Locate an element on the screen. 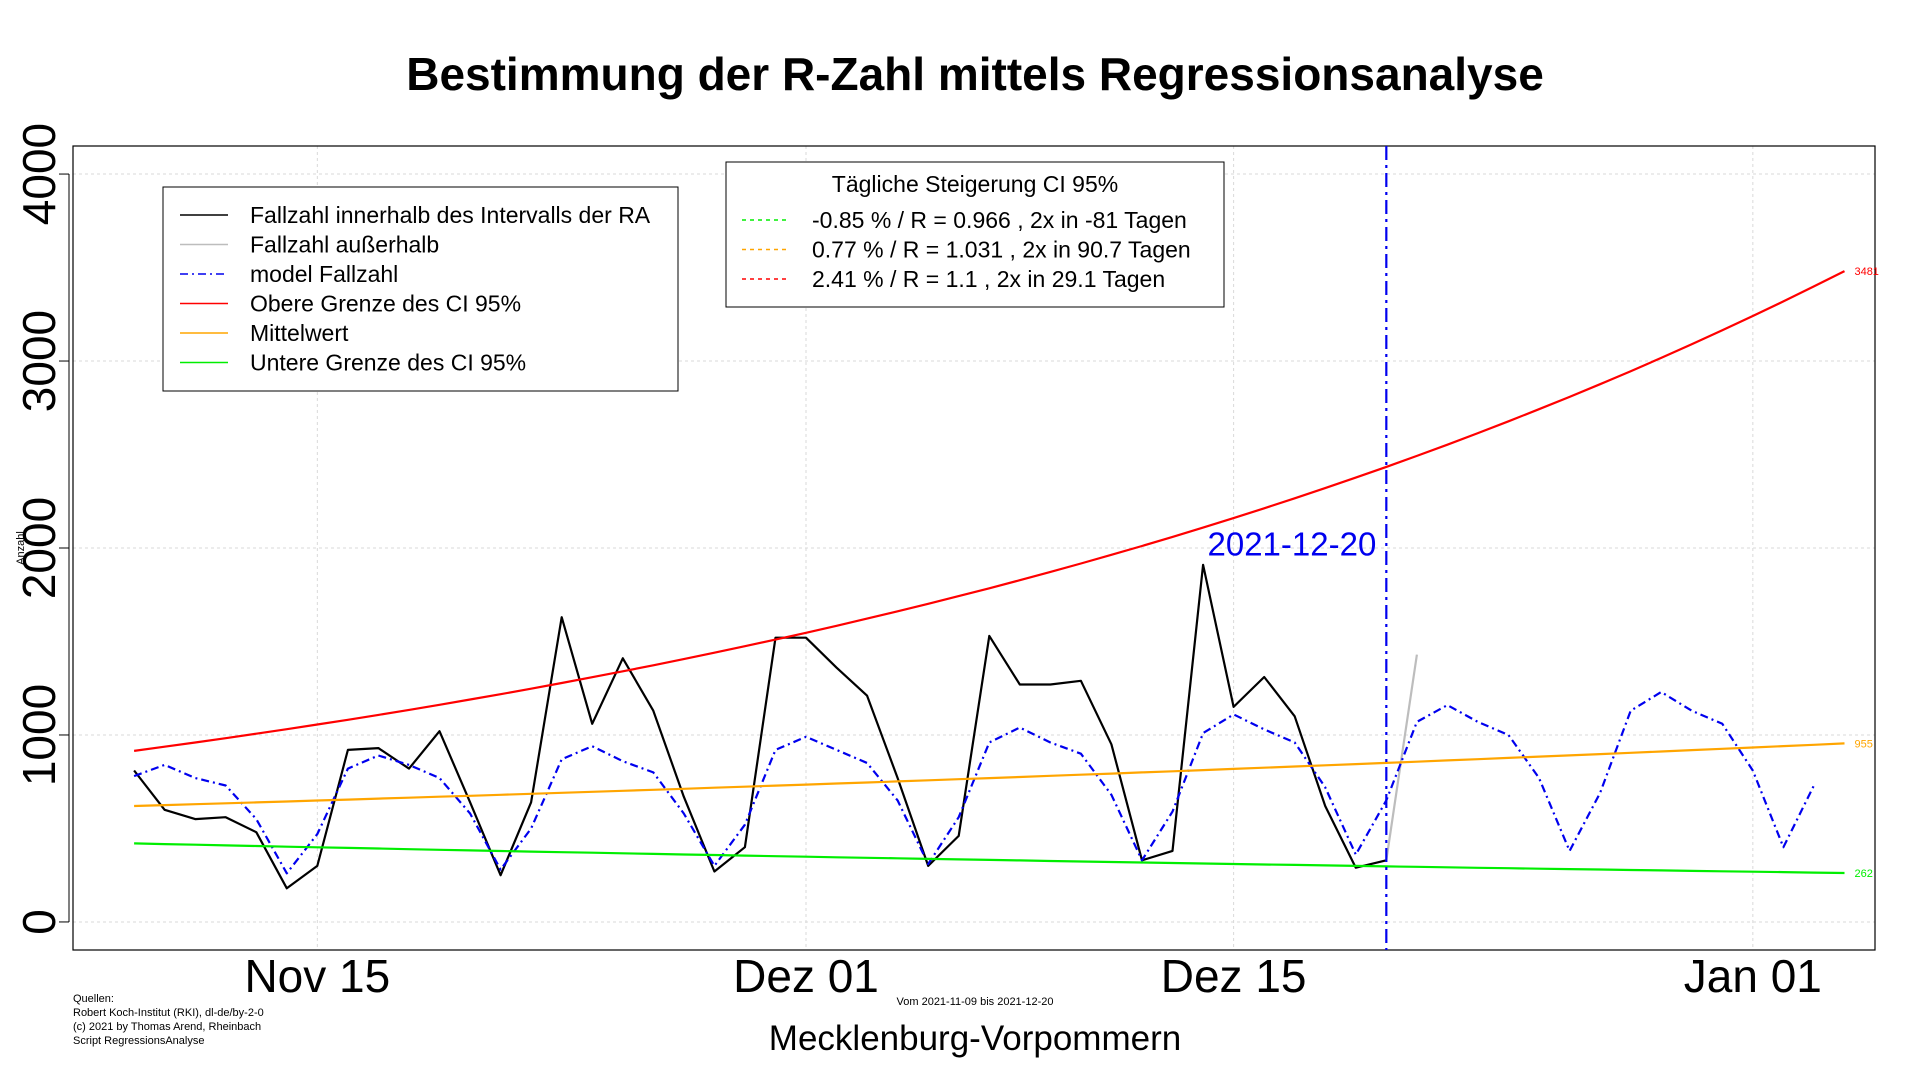 Image resolution: width=1920 pixels, height=1080 pixels. legend-label: model Fallzahl is located at coordinates (324, 274).